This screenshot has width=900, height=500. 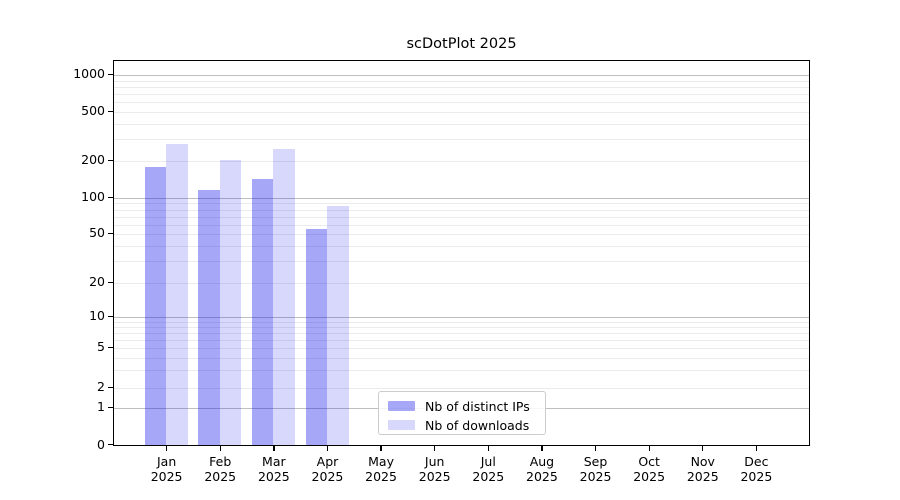 I want to click on x-tick-month: Jul, so click(x=488, y=461).